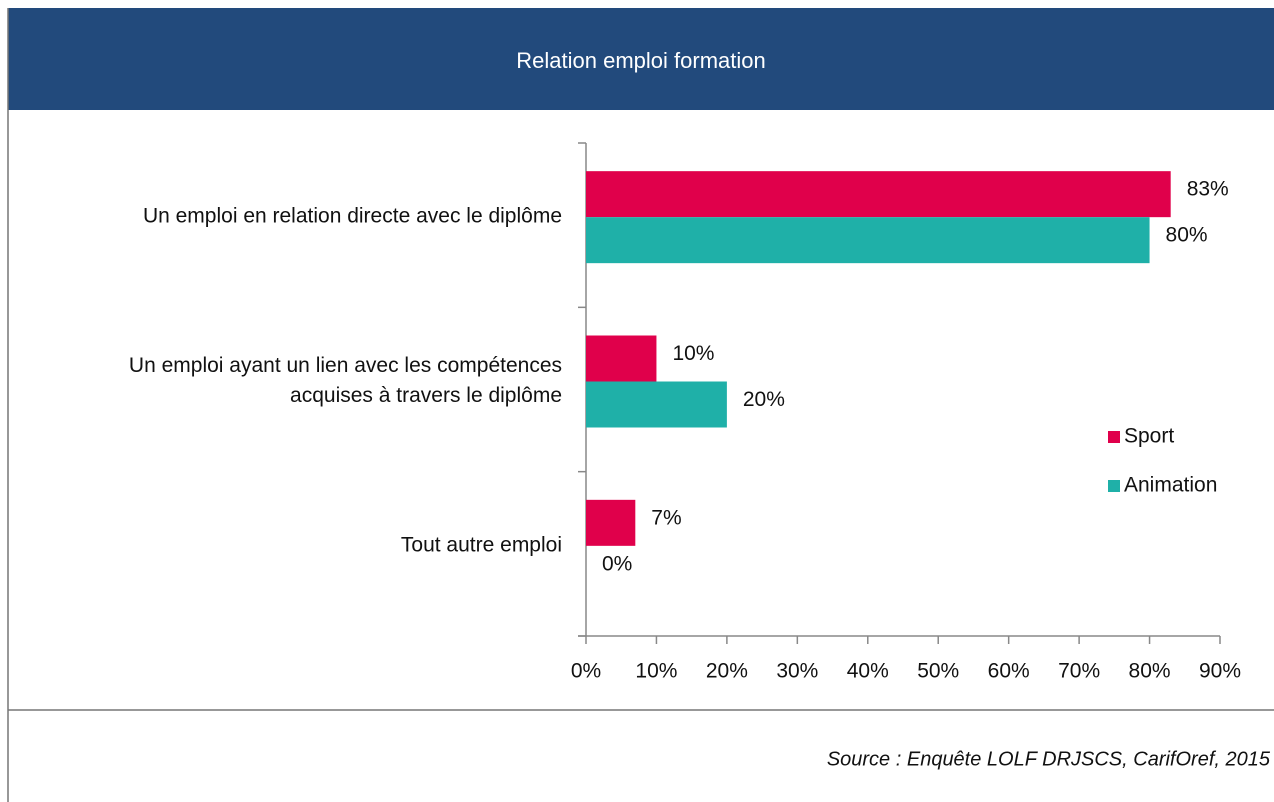 The image size is (1274, 802). I want to click on value-label: 7%, so click(666, 517).